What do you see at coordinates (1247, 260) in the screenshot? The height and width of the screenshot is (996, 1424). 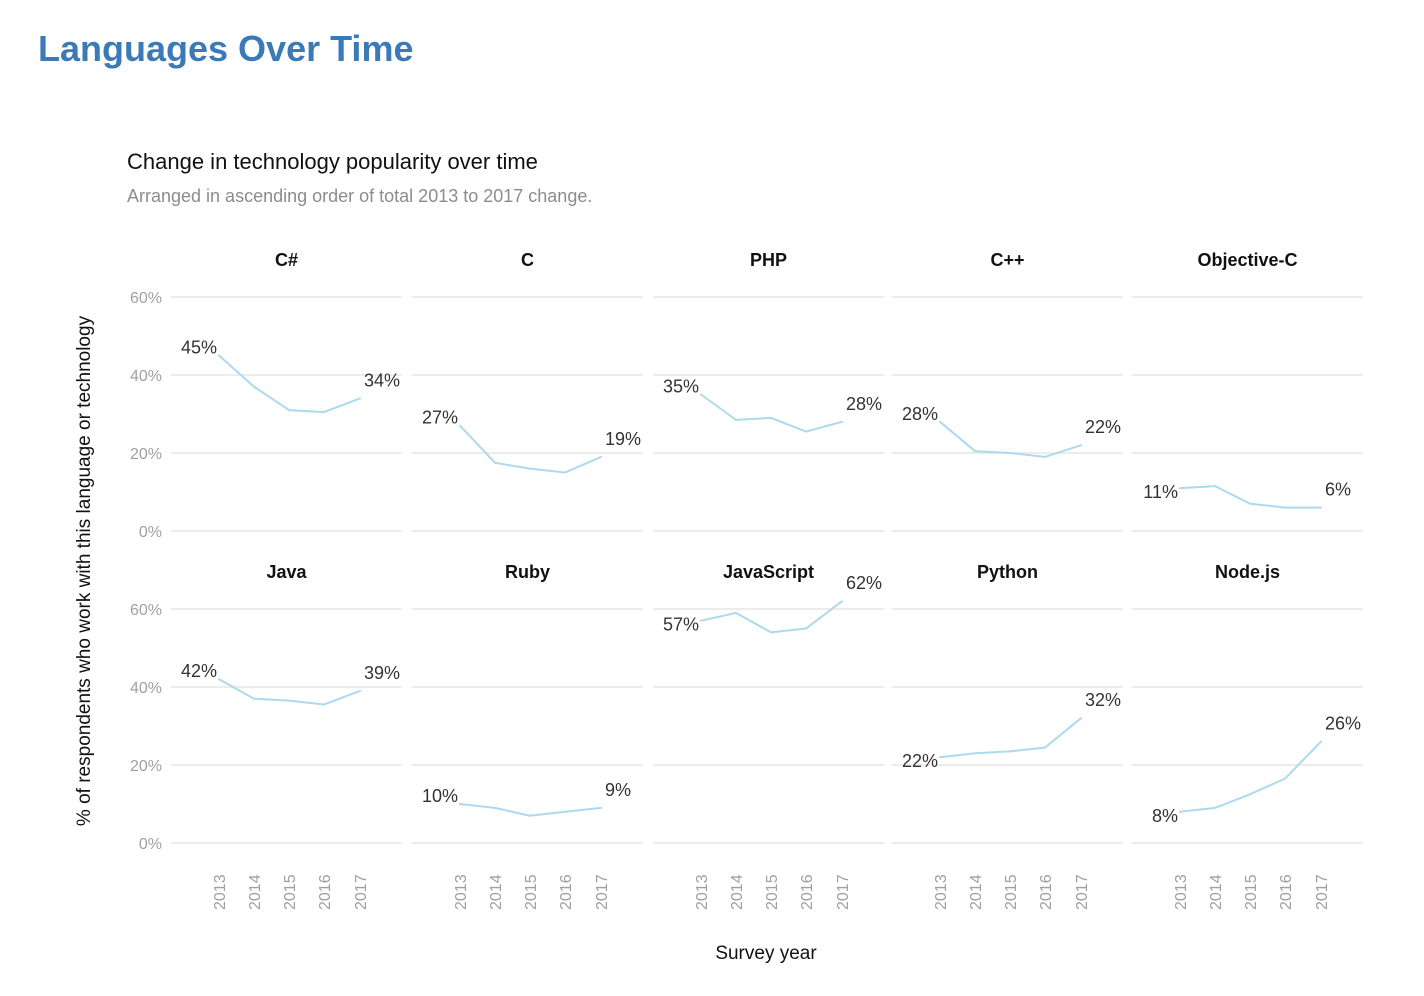 I see `facet-title: Objective-C` at bounding box center [1247, 260].